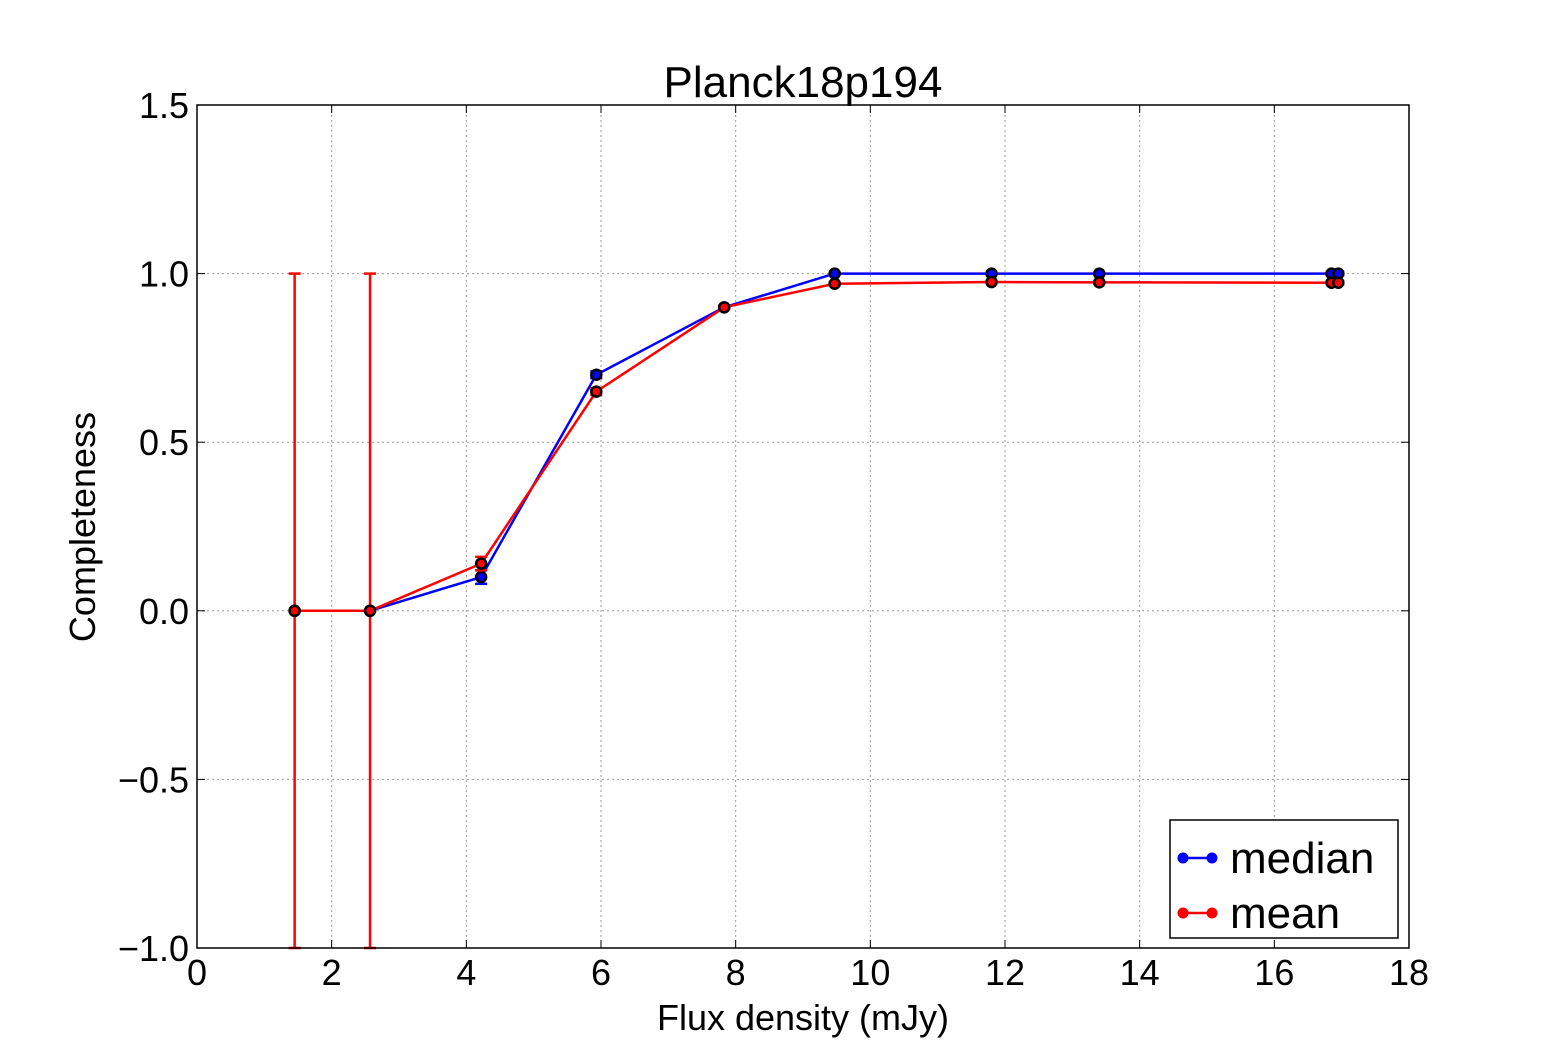  What do you see at coordinates (164, 274) in the screenshot?
I see `y-tick-label: 1.0` at bounding box center [164, 274].